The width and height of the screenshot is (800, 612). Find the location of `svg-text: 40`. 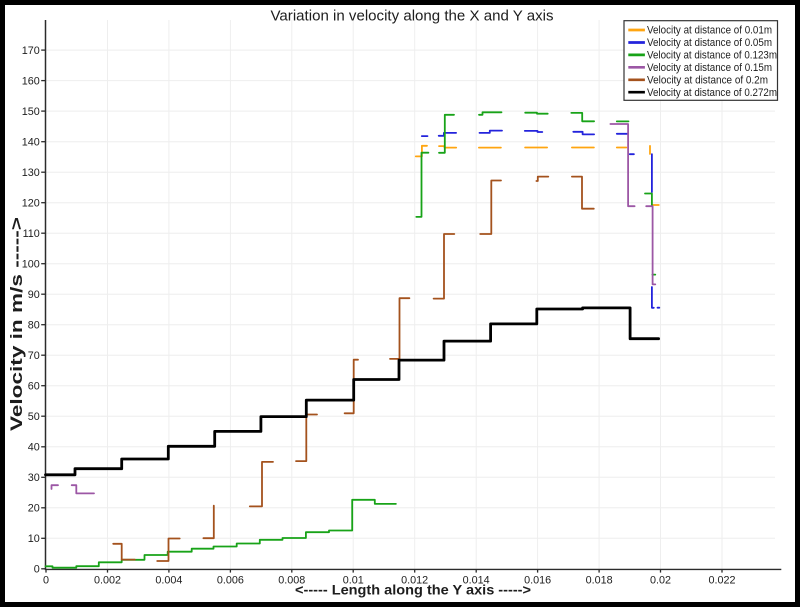

svg-text: 40 is located at coordinates (34, 448).